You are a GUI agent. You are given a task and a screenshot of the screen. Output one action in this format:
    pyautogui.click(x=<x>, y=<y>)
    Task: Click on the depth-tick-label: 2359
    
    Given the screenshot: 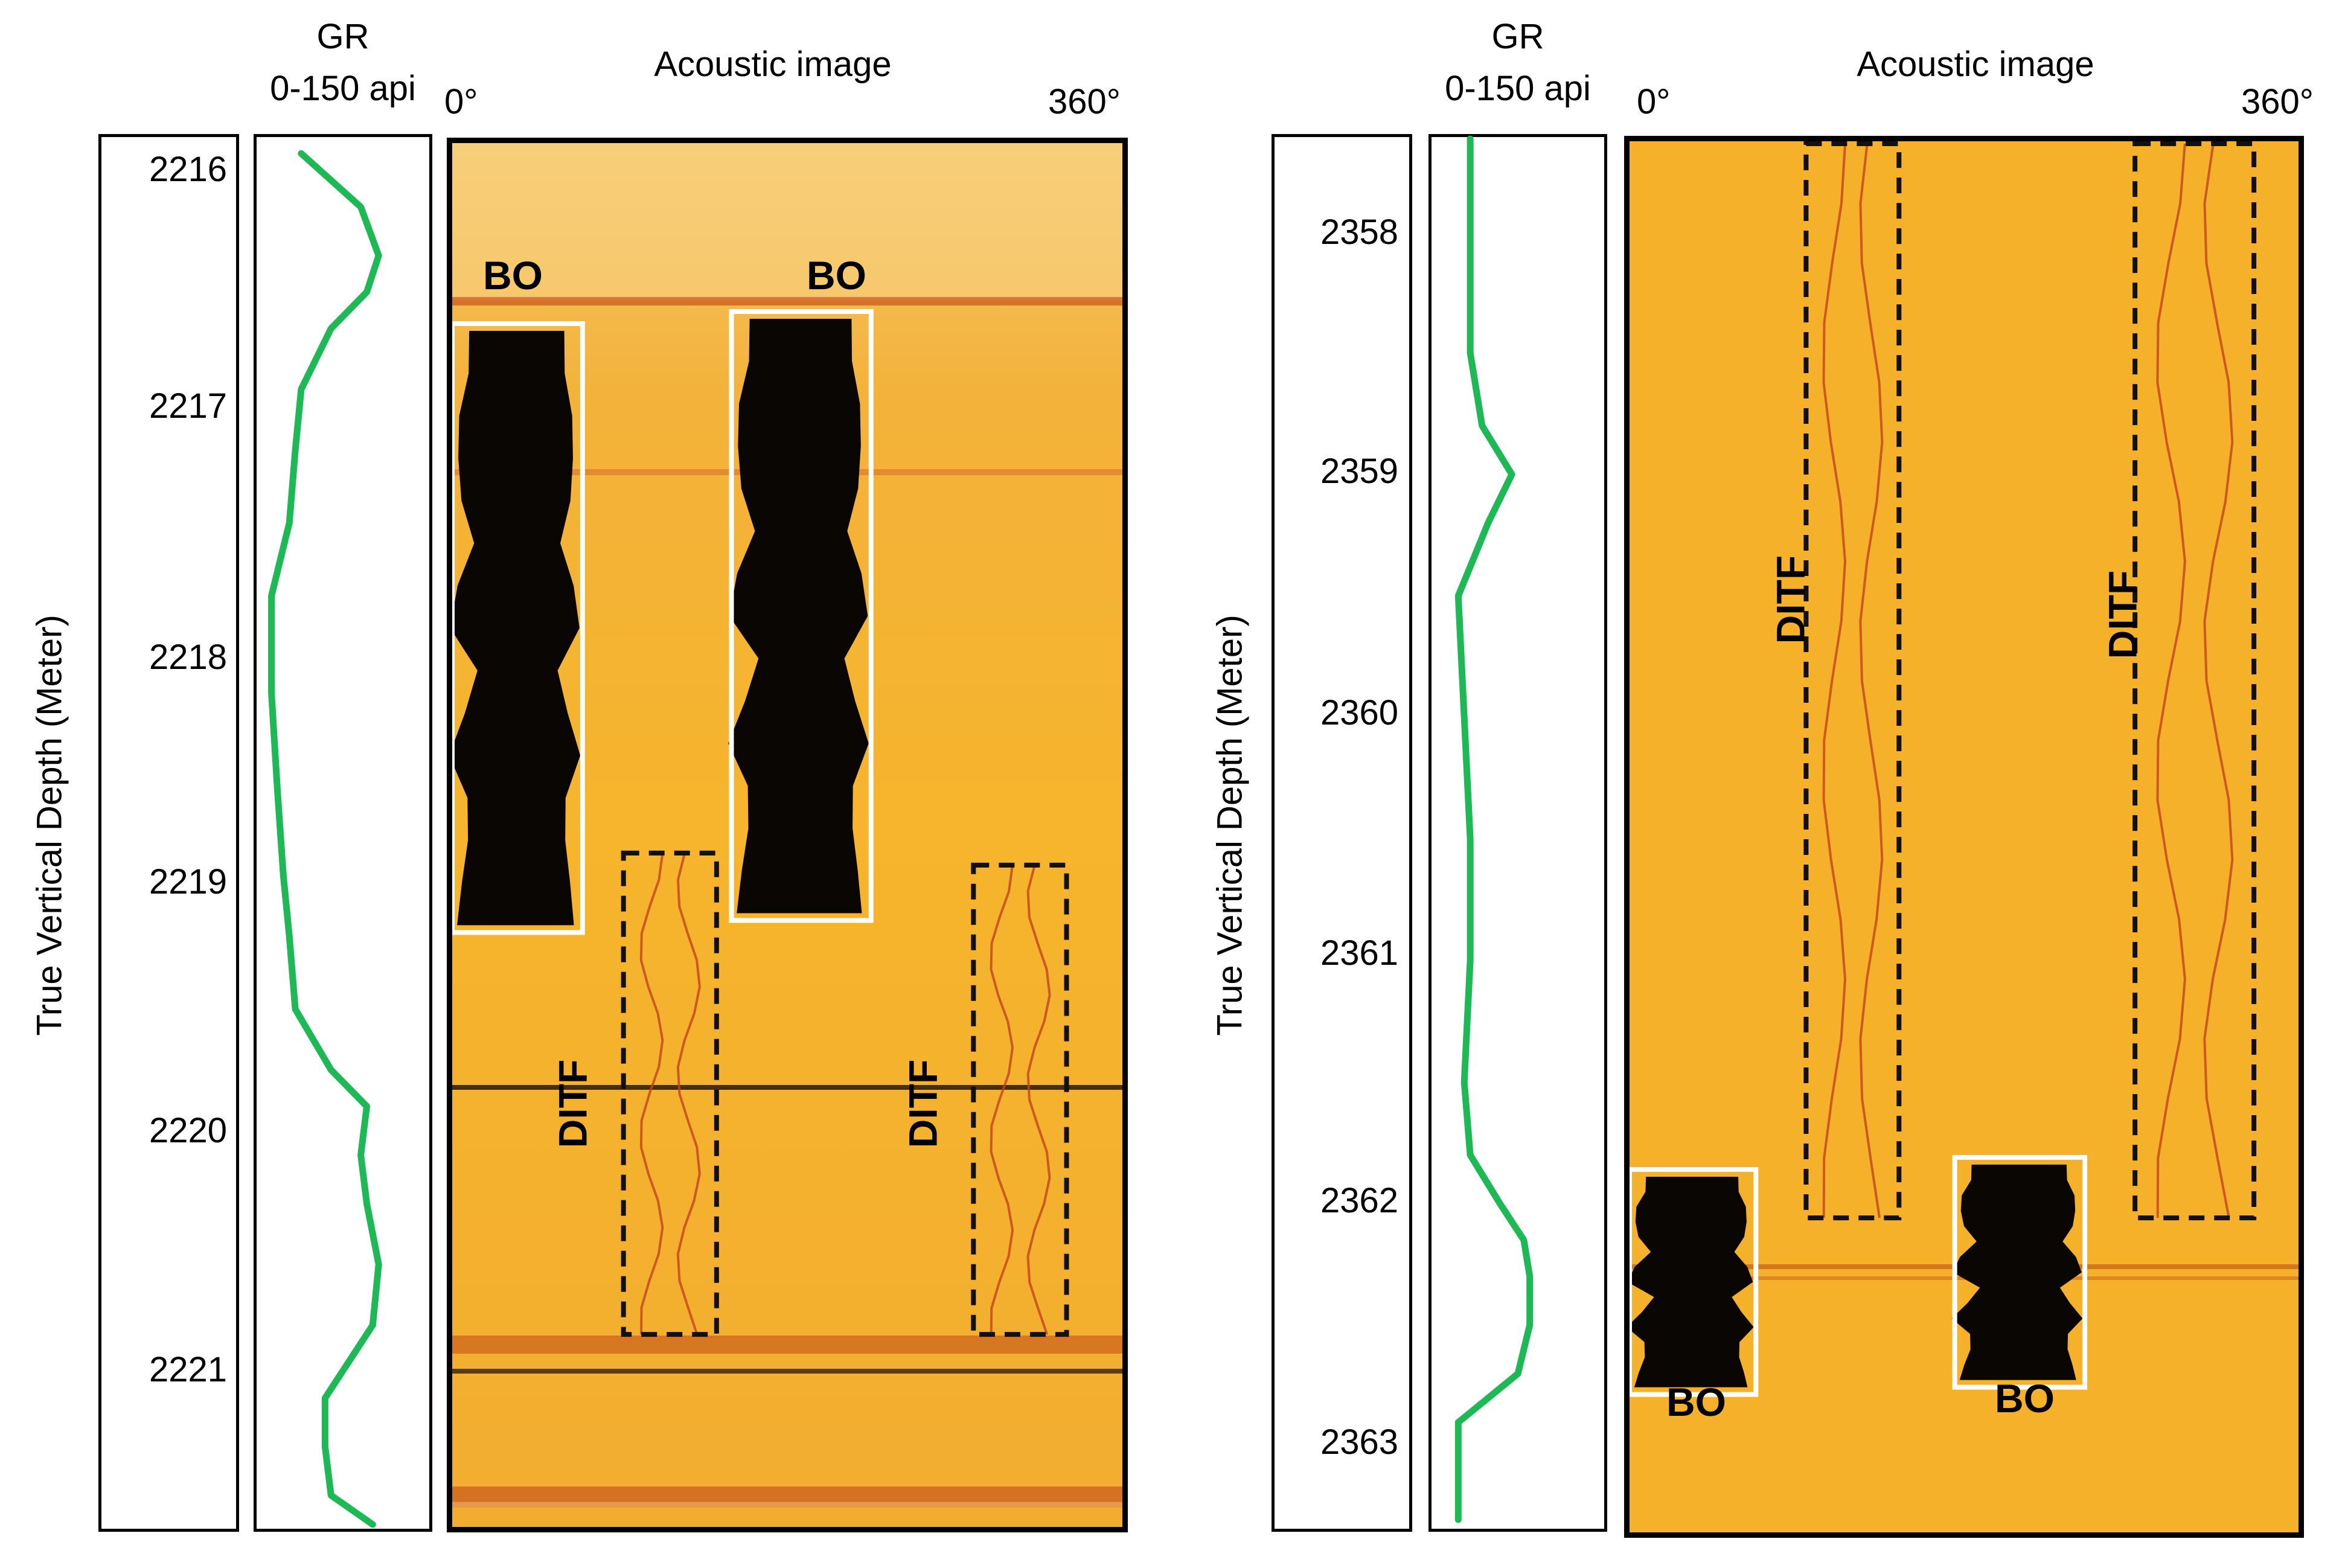 What is the action you would take?
    pyautogui.click(x=1359, y=471)
    